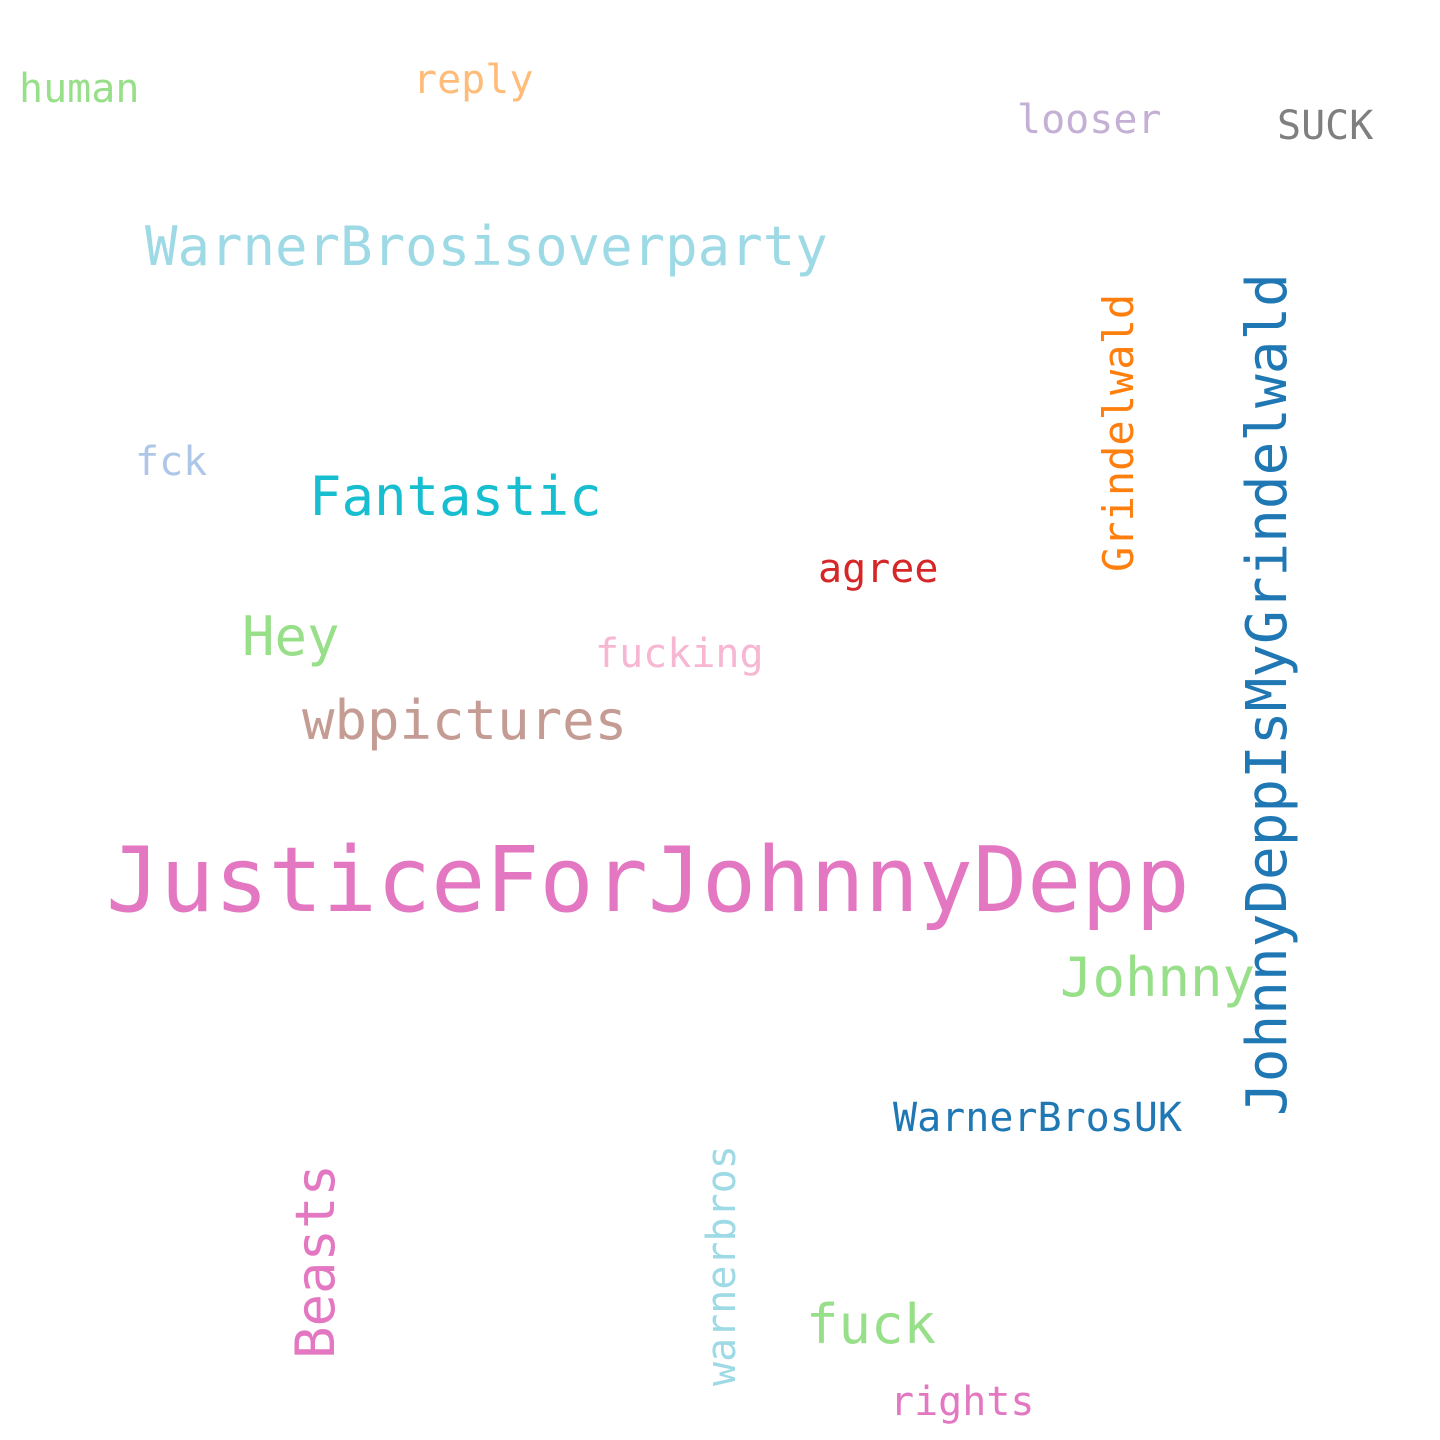 This screenshot has width=1440, height=1440. I want to click on word-suck: SUCK, so click(1325, 126).